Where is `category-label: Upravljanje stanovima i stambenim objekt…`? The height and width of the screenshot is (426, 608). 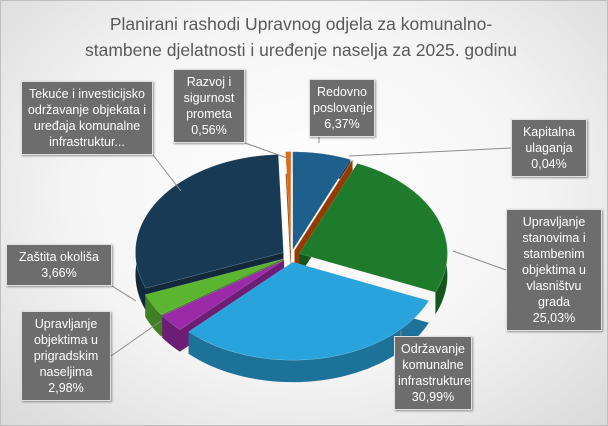 category-label: Upravljanje stanovima i stambenim objekt… is located at coordinates (554, 262).